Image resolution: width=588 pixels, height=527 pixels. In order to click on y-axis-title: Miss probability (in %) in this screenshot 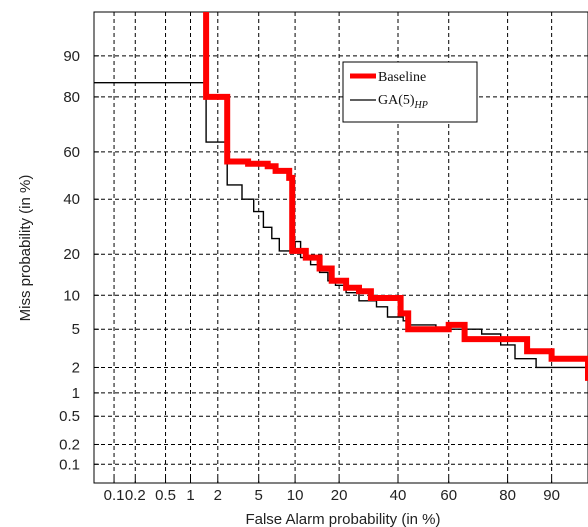, I will do `click(25, 248)`.